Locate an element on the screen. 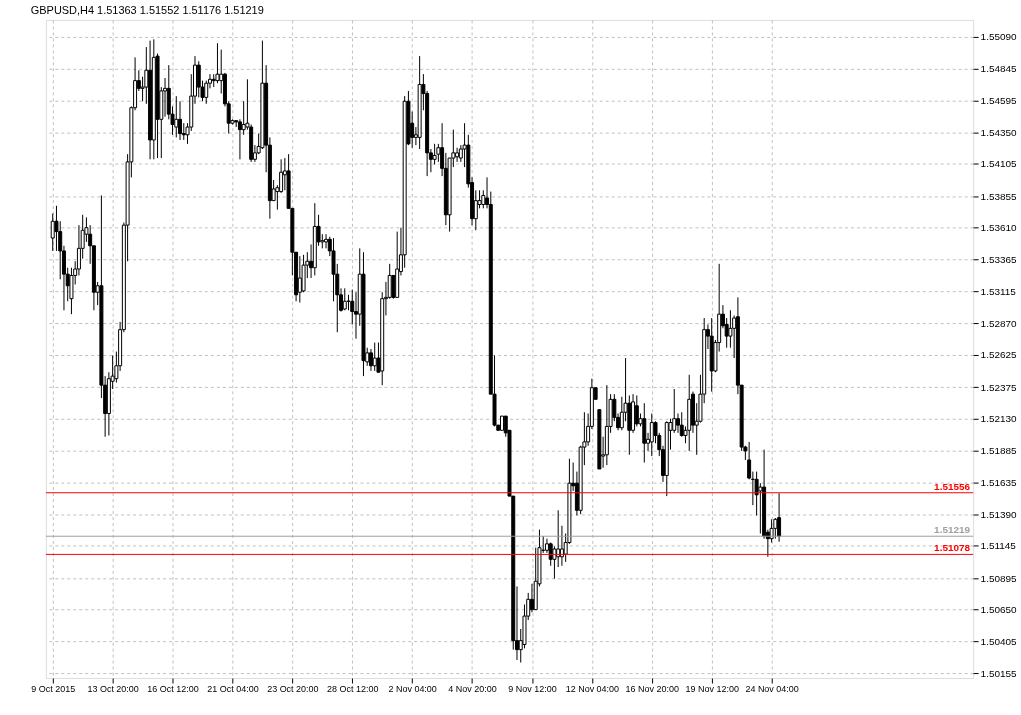 The width and height of the screenshot is (1021, 715). ref-line-label: 1.51219 is located at coordinates (952, 530).